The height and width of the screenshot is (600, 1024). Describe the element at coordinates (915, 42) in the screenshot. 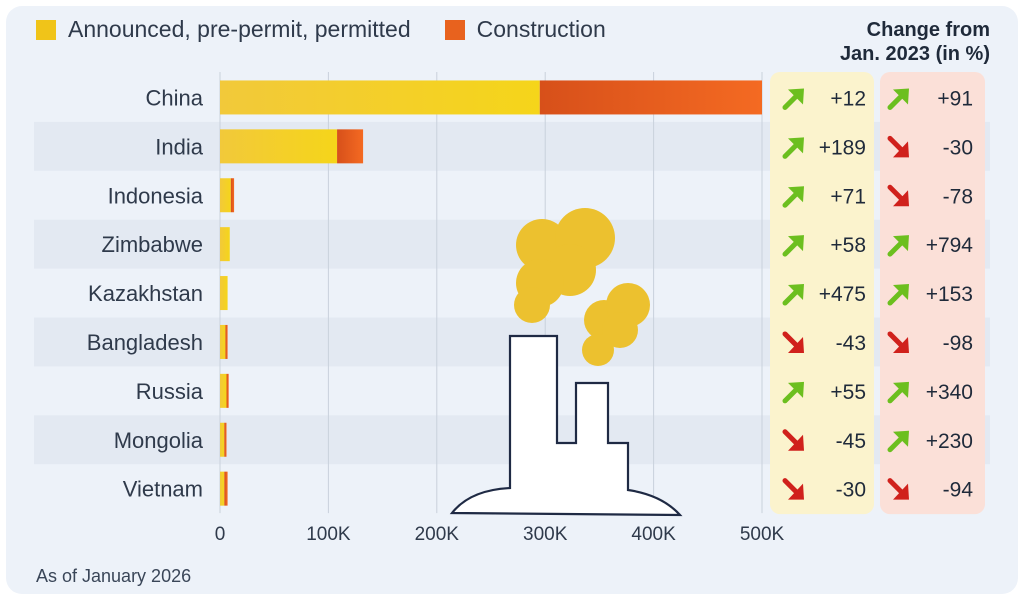

I see `change-header: Change from Jan. 2023 (in %)` at that location.